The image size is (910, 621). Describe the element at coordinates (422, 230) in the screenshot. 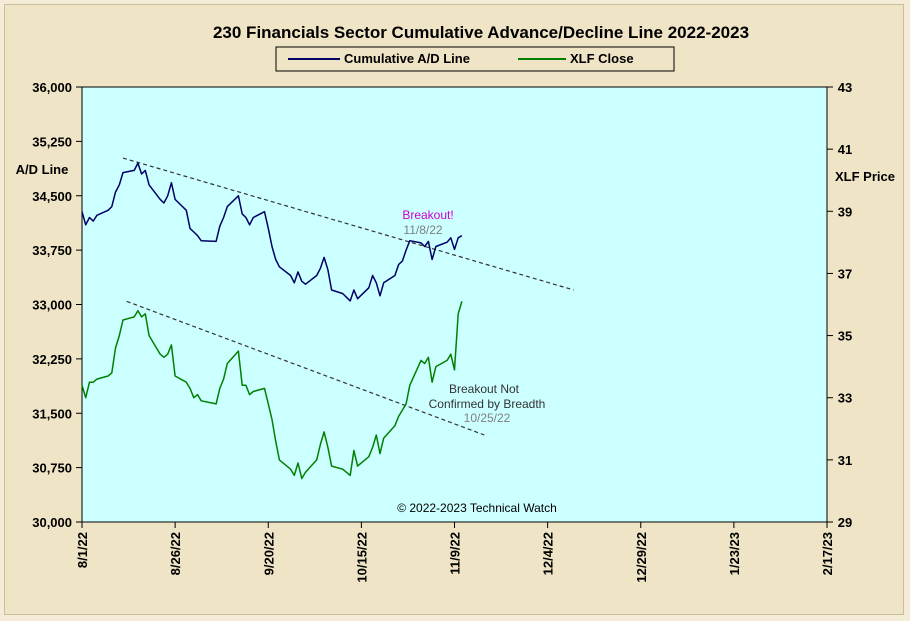

I see `annotation-breakout-date: 11/8/22` at that location.